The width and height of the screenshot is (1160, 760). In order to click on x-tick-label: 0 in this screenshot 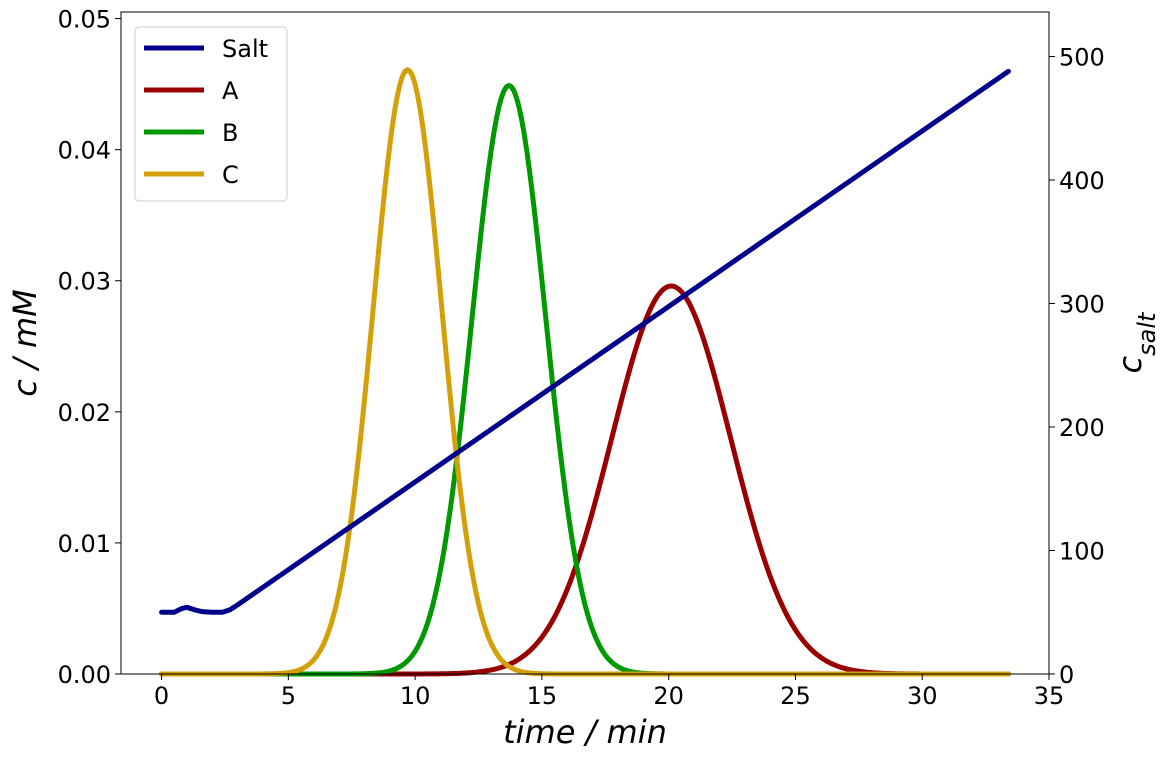, I will do `click(161, 696)`.